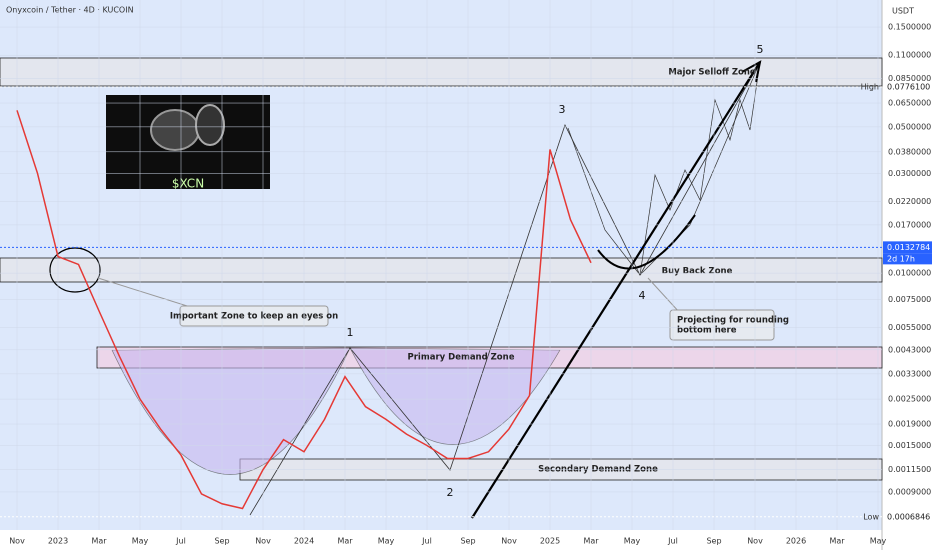  I want to click on rounding-bottom, so click(646, 242).